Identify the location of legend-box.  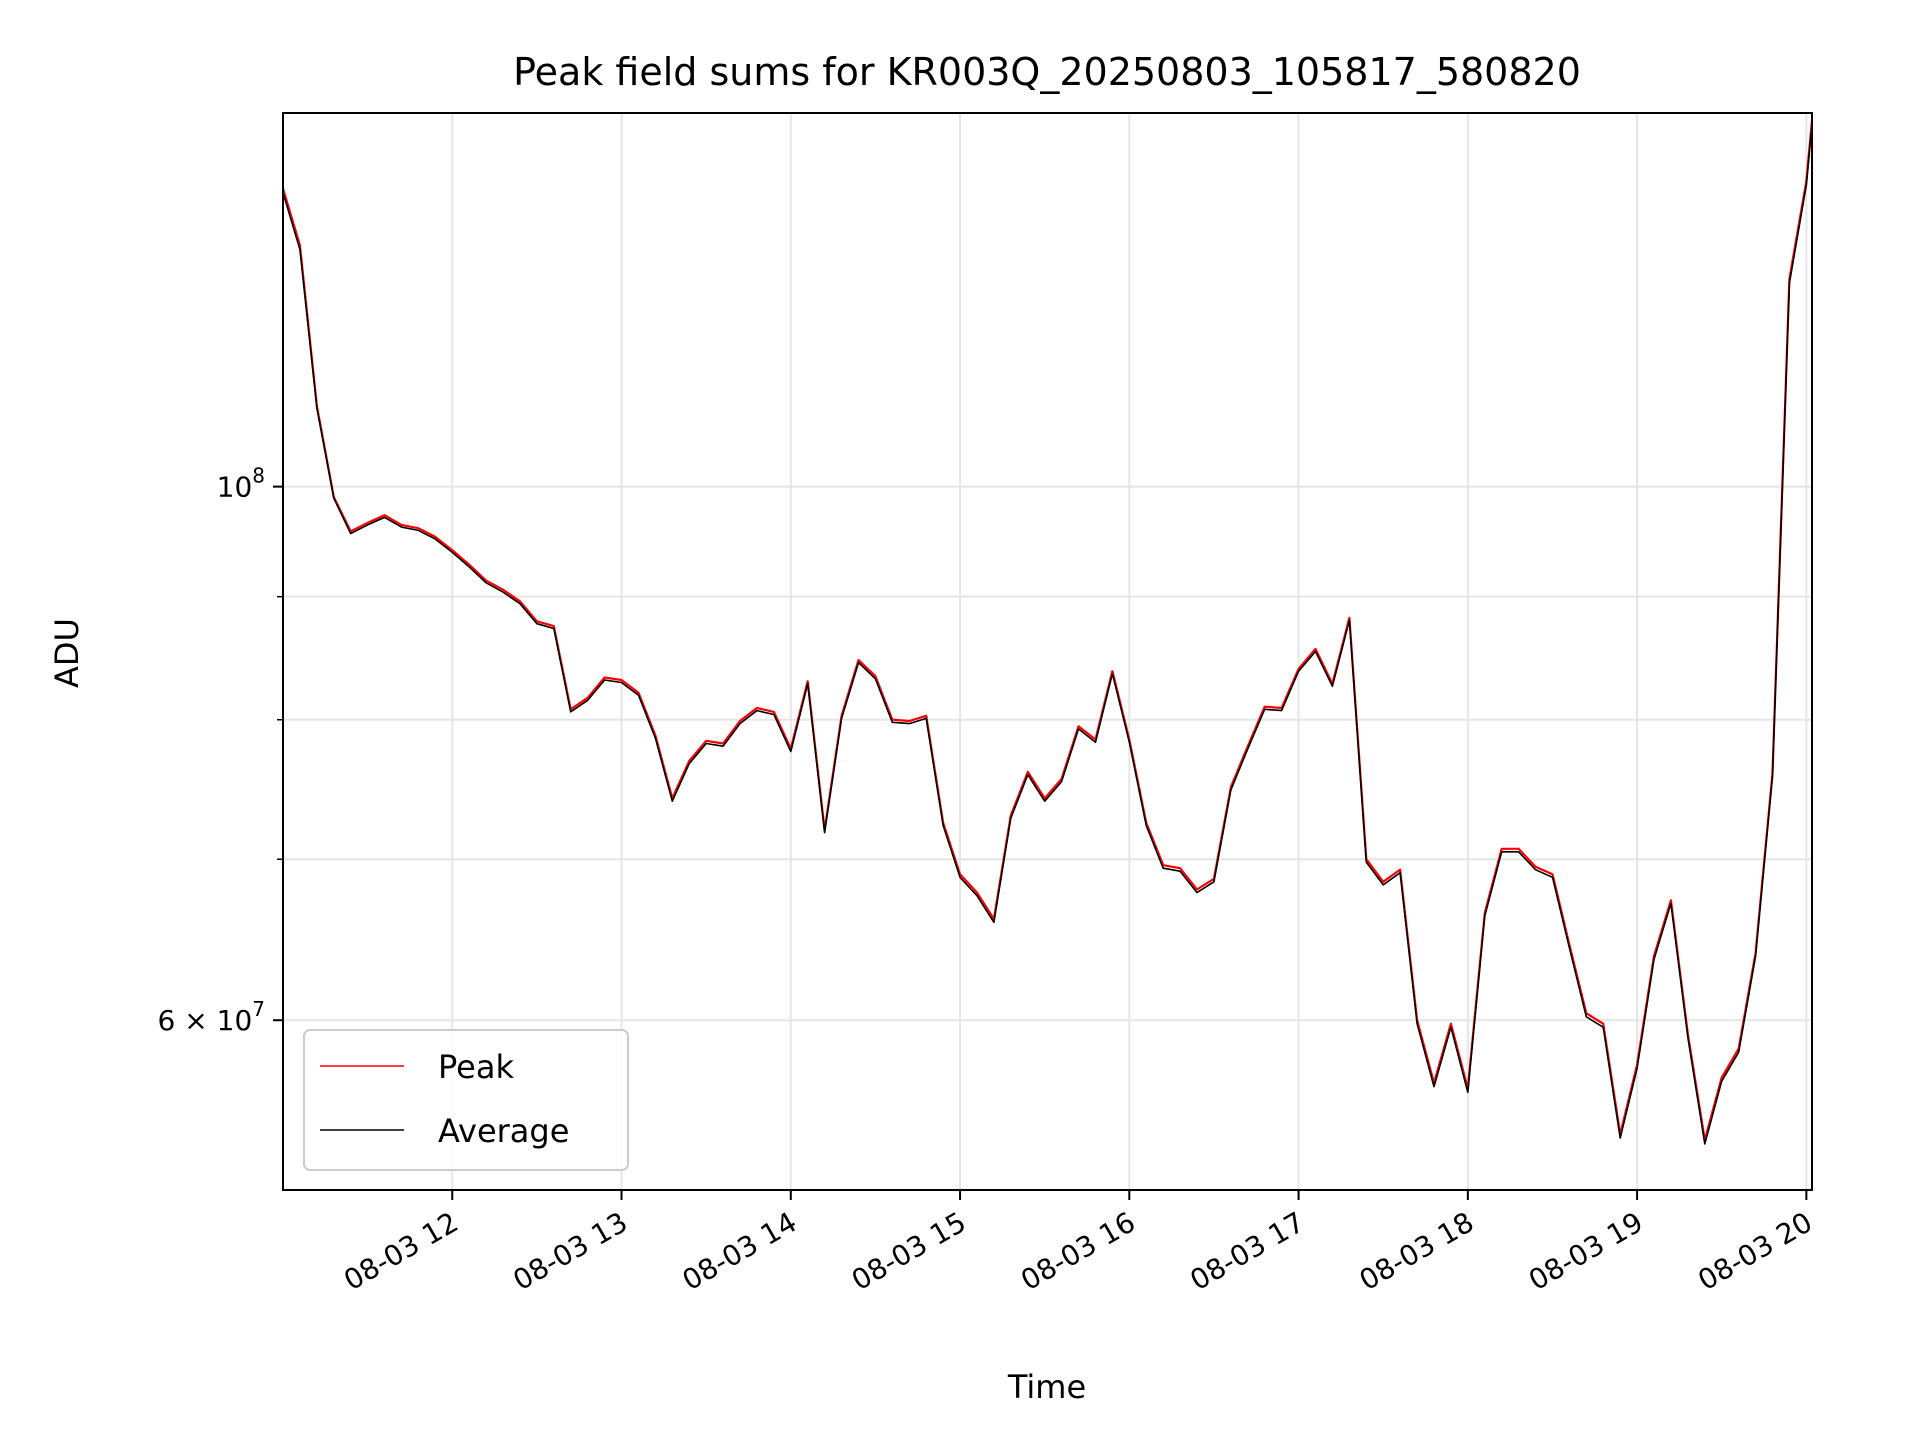
(466, 1100).